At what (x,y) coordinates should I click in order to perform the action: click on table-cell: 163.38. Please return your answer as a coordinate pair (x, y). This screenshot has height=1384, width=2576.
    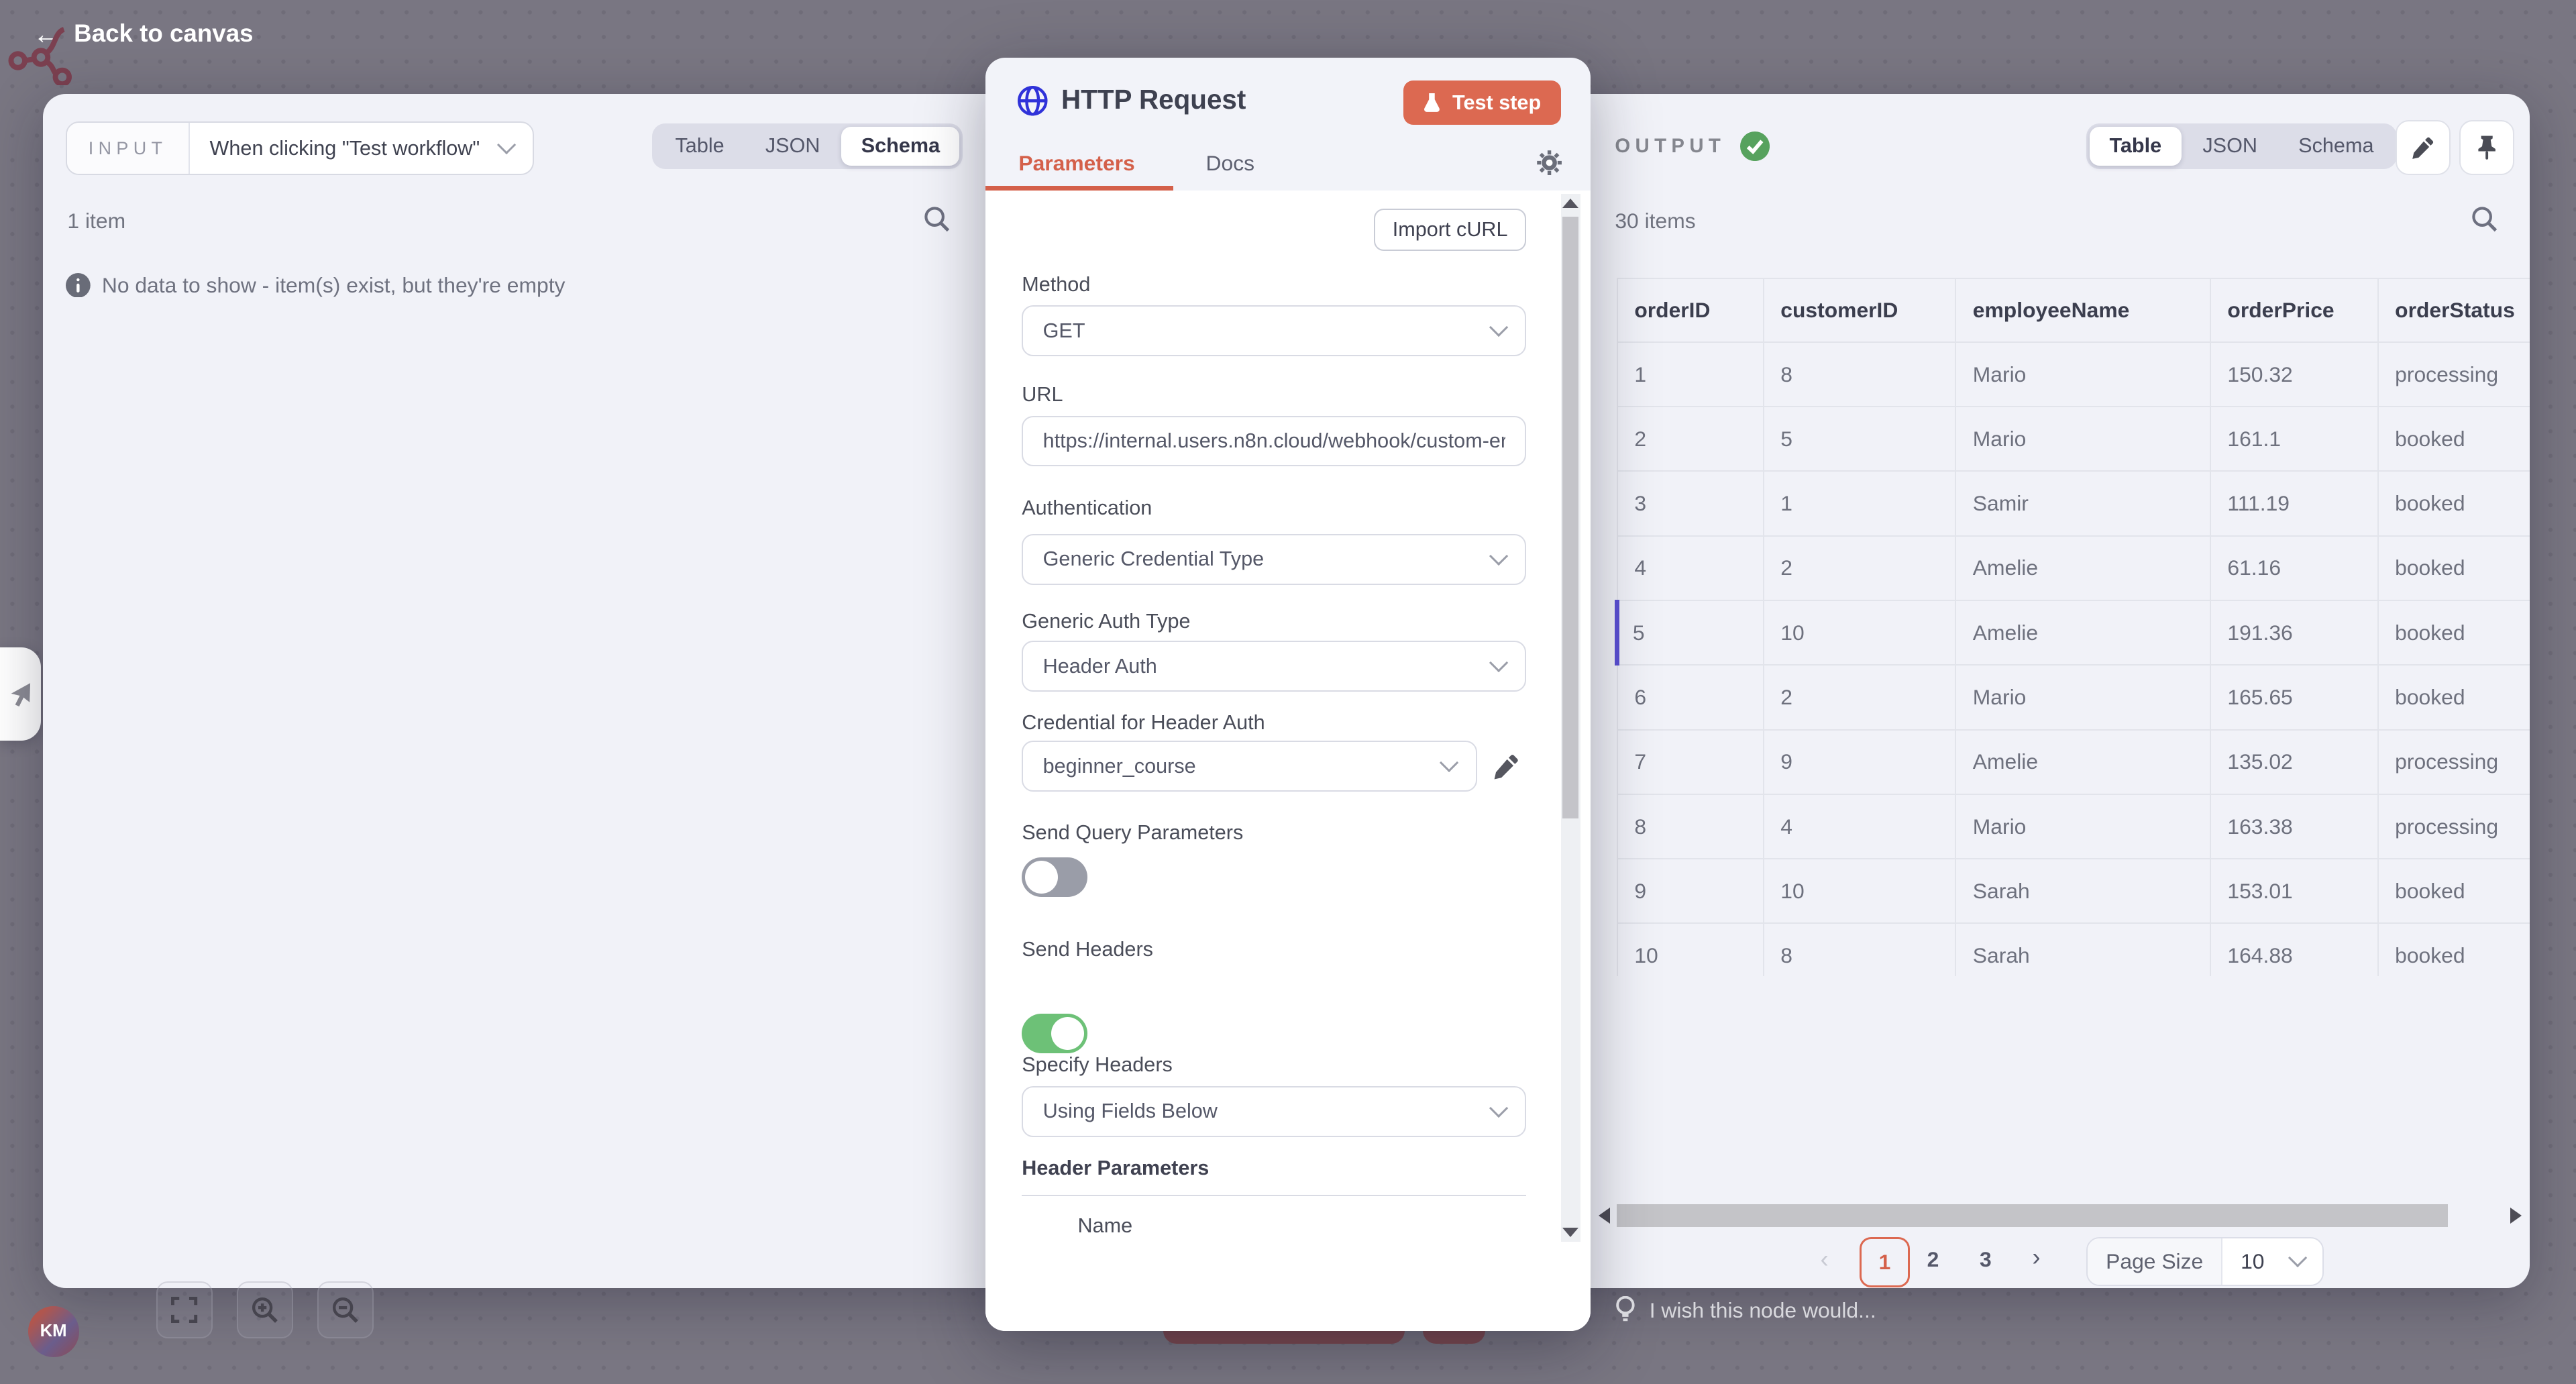
    Looking at the image, I should click on (2294, 826).